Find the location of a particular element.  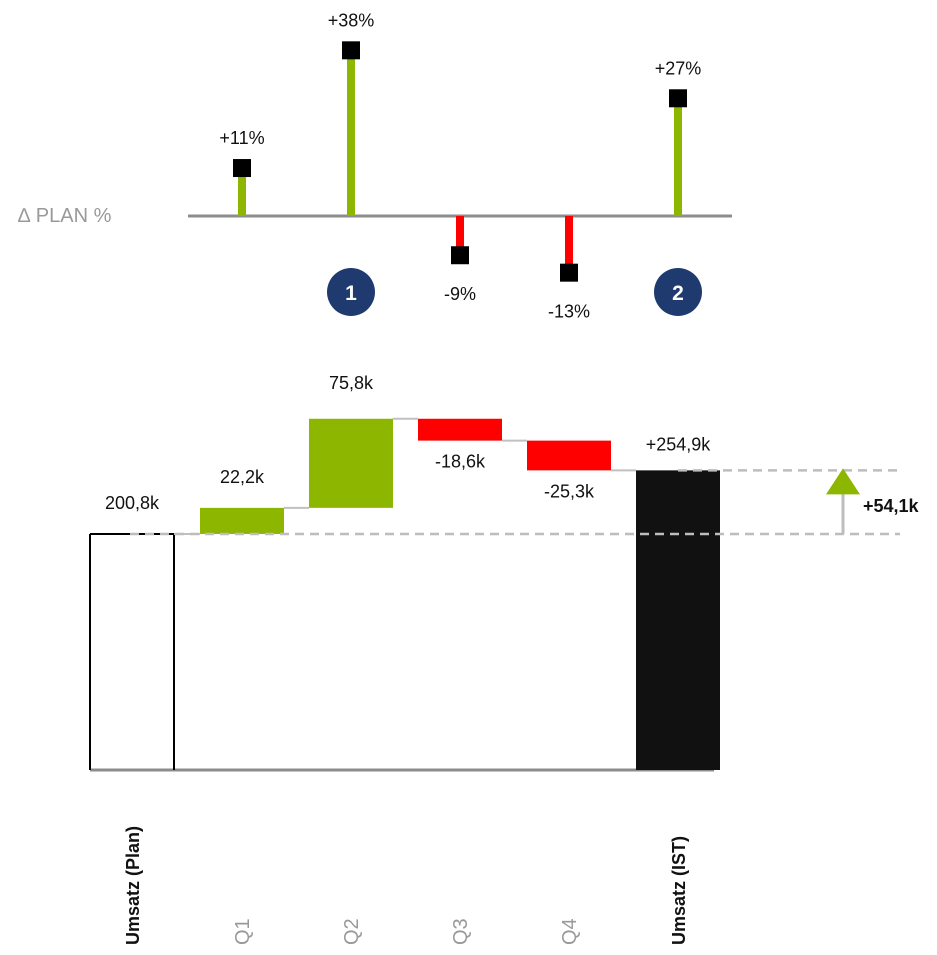

category-label-umsatz-plan: Umsatz (Plan) is located at coordinates (133, 885).